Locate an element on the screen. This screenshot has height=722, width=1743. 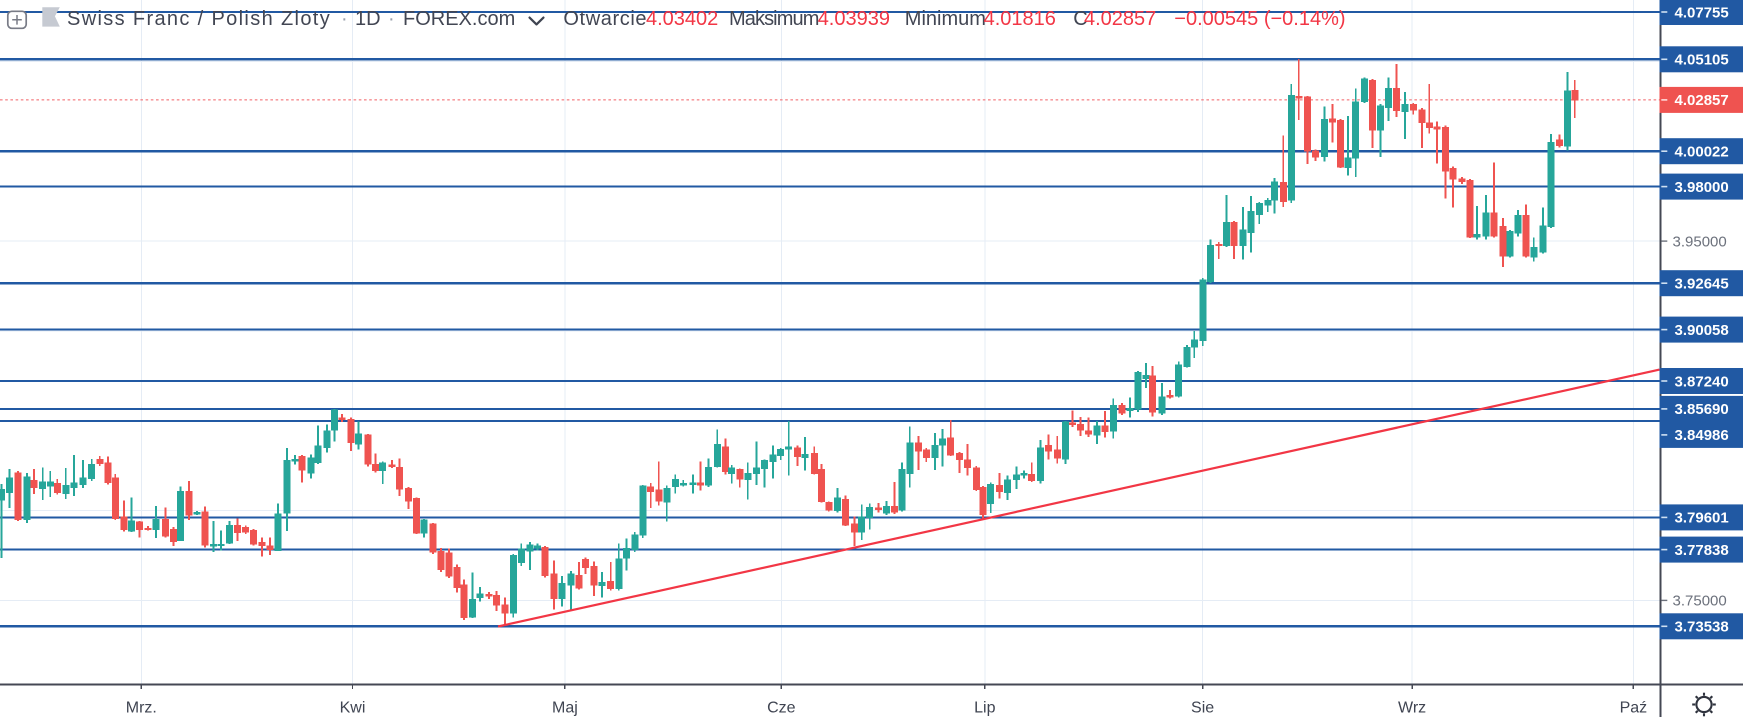
svg-text: 3.73538 is located at coordinates (1702, 627).